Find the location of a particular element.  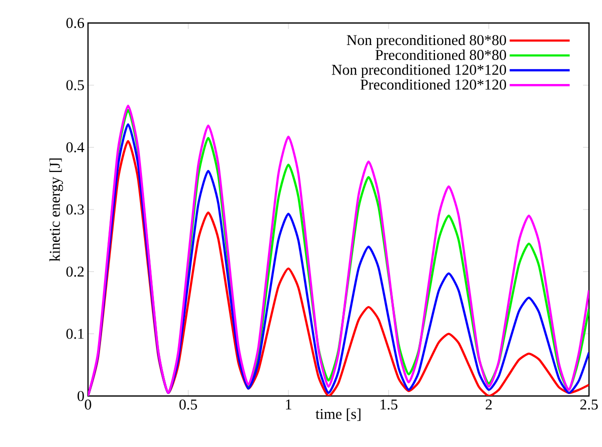

x-tick-label: 0.5 is located at coordinates (188, 405).